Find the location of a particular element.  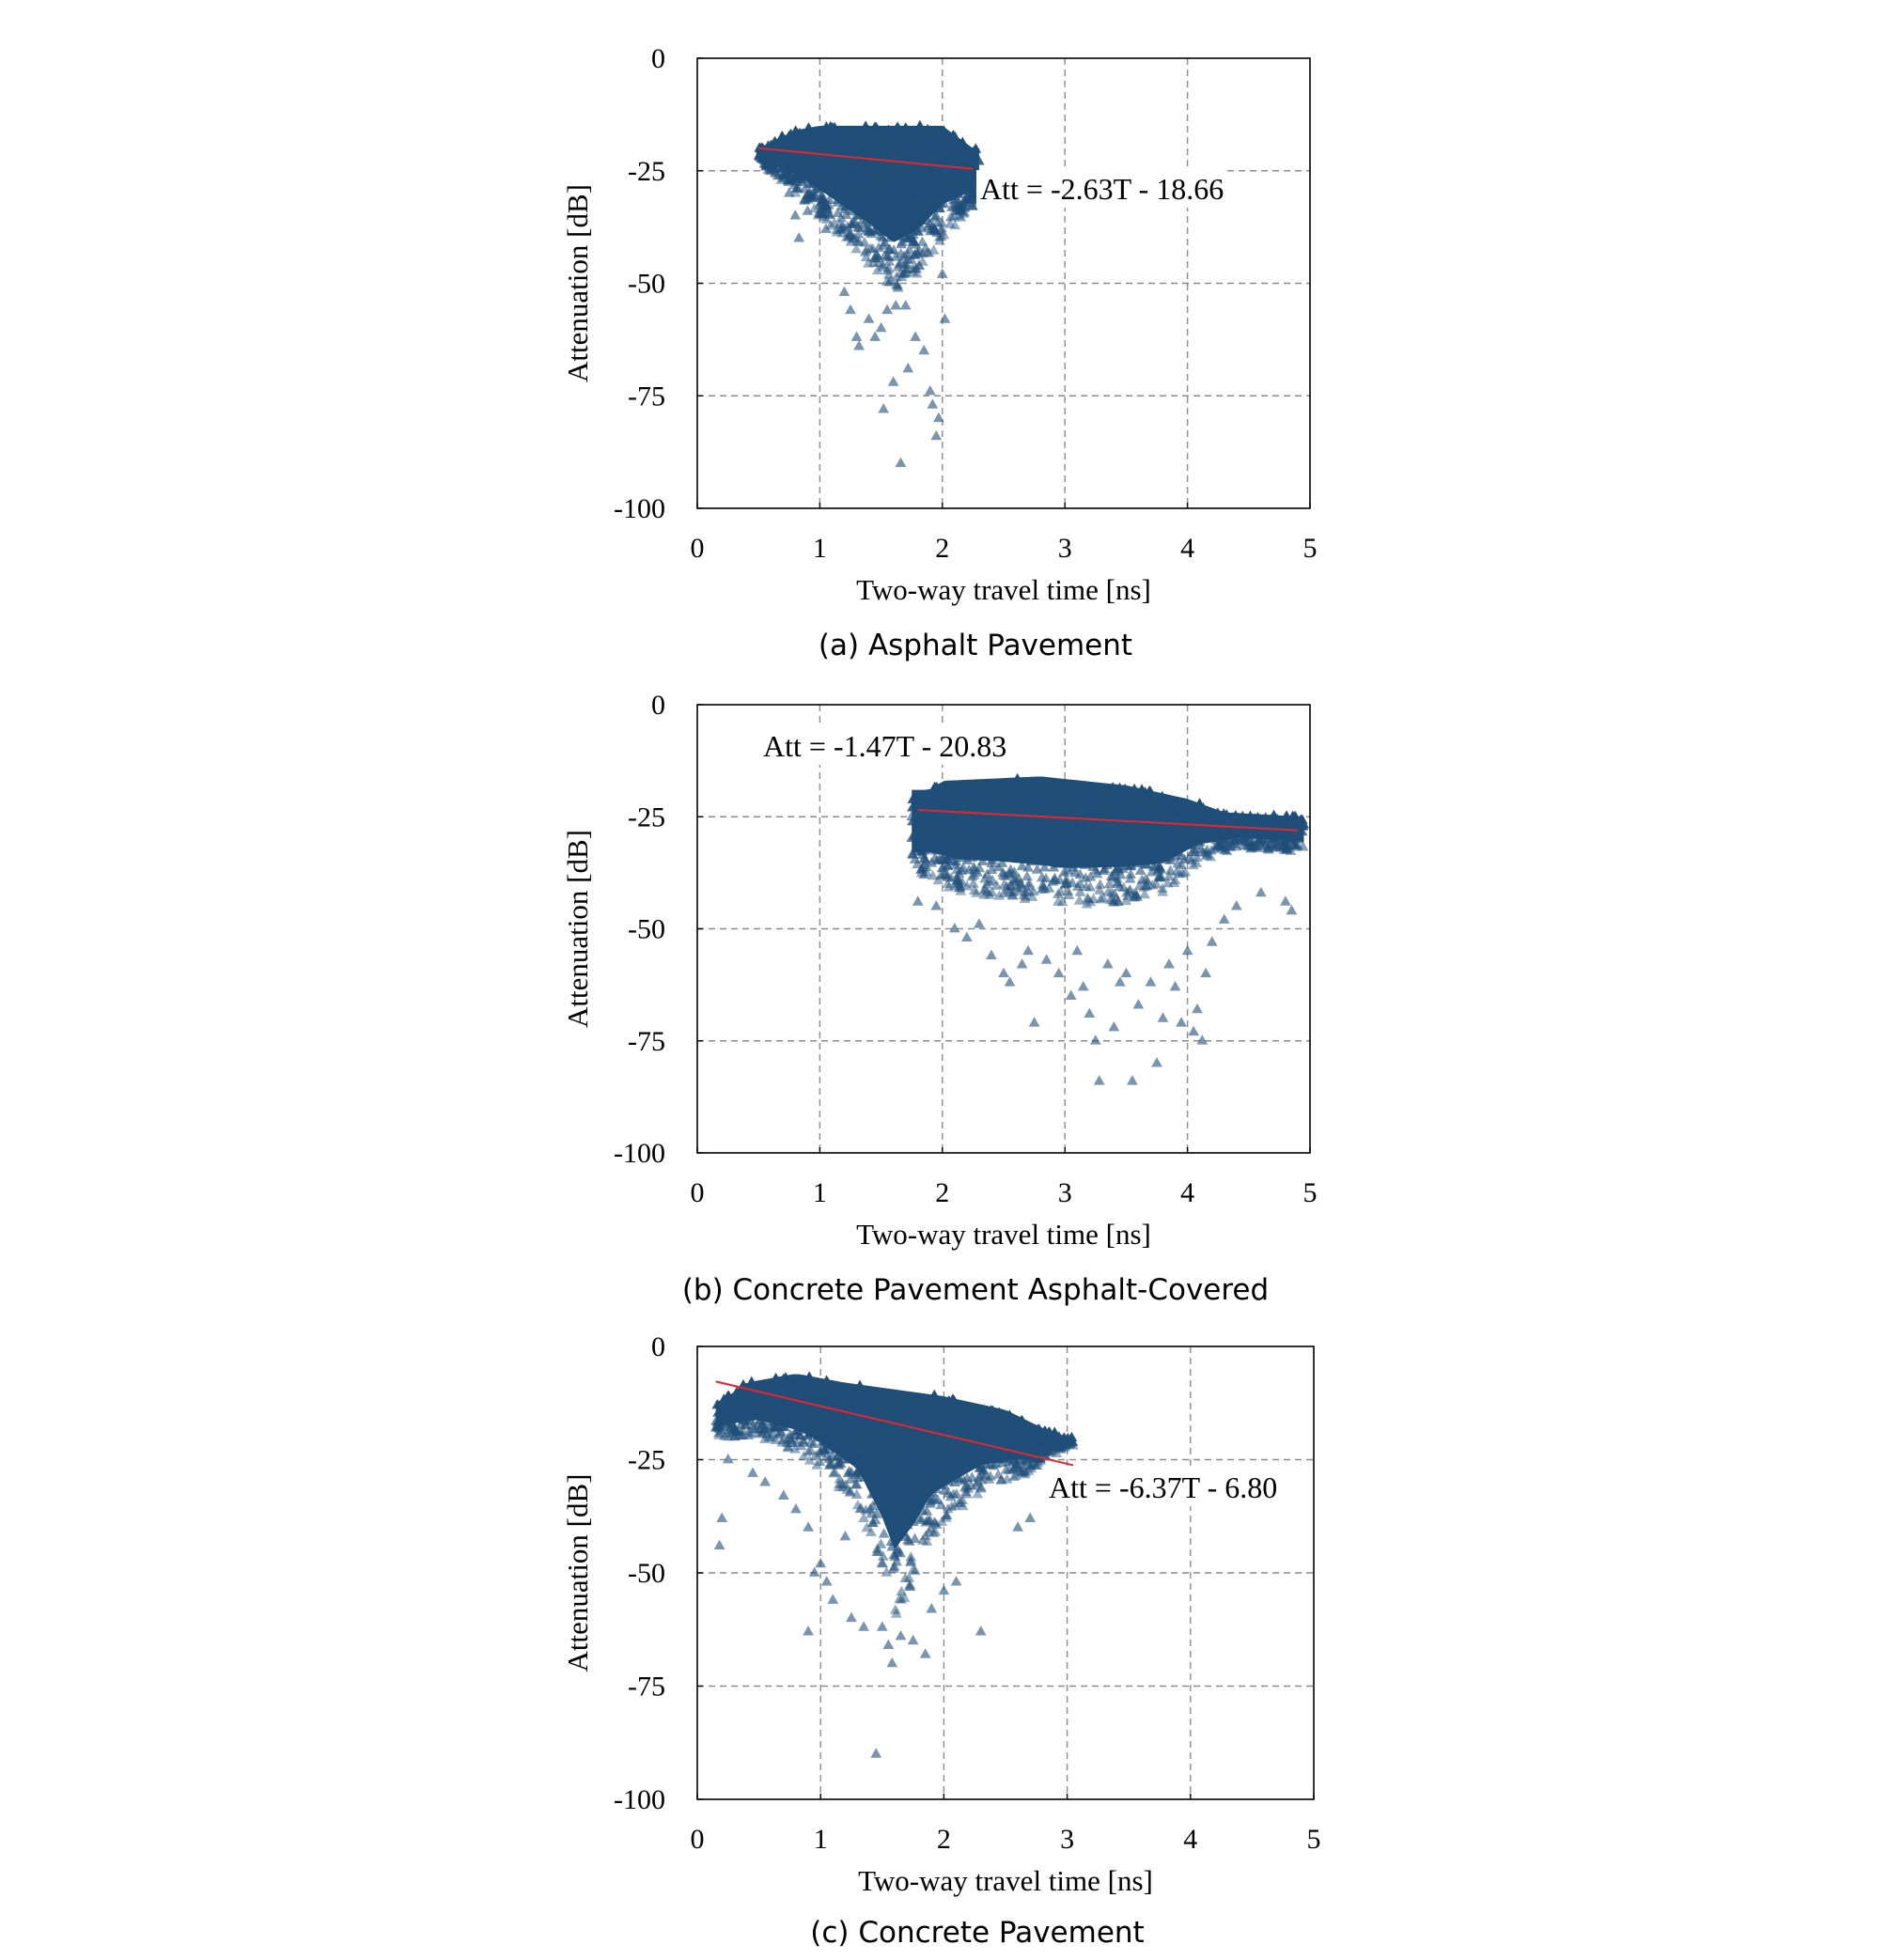

x-axis-label: Two-way travel time [ns] is located at coordinates (1003, 1234).